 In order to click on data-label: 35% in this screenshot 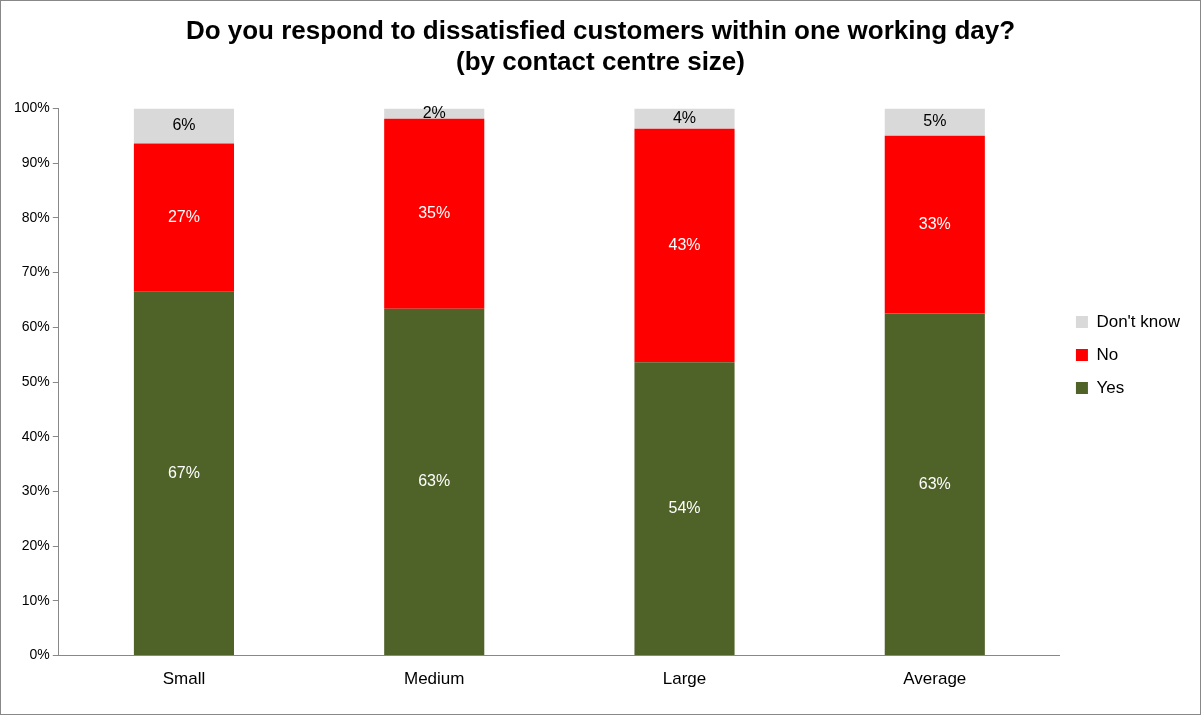, I will do `click(434, 213)`.